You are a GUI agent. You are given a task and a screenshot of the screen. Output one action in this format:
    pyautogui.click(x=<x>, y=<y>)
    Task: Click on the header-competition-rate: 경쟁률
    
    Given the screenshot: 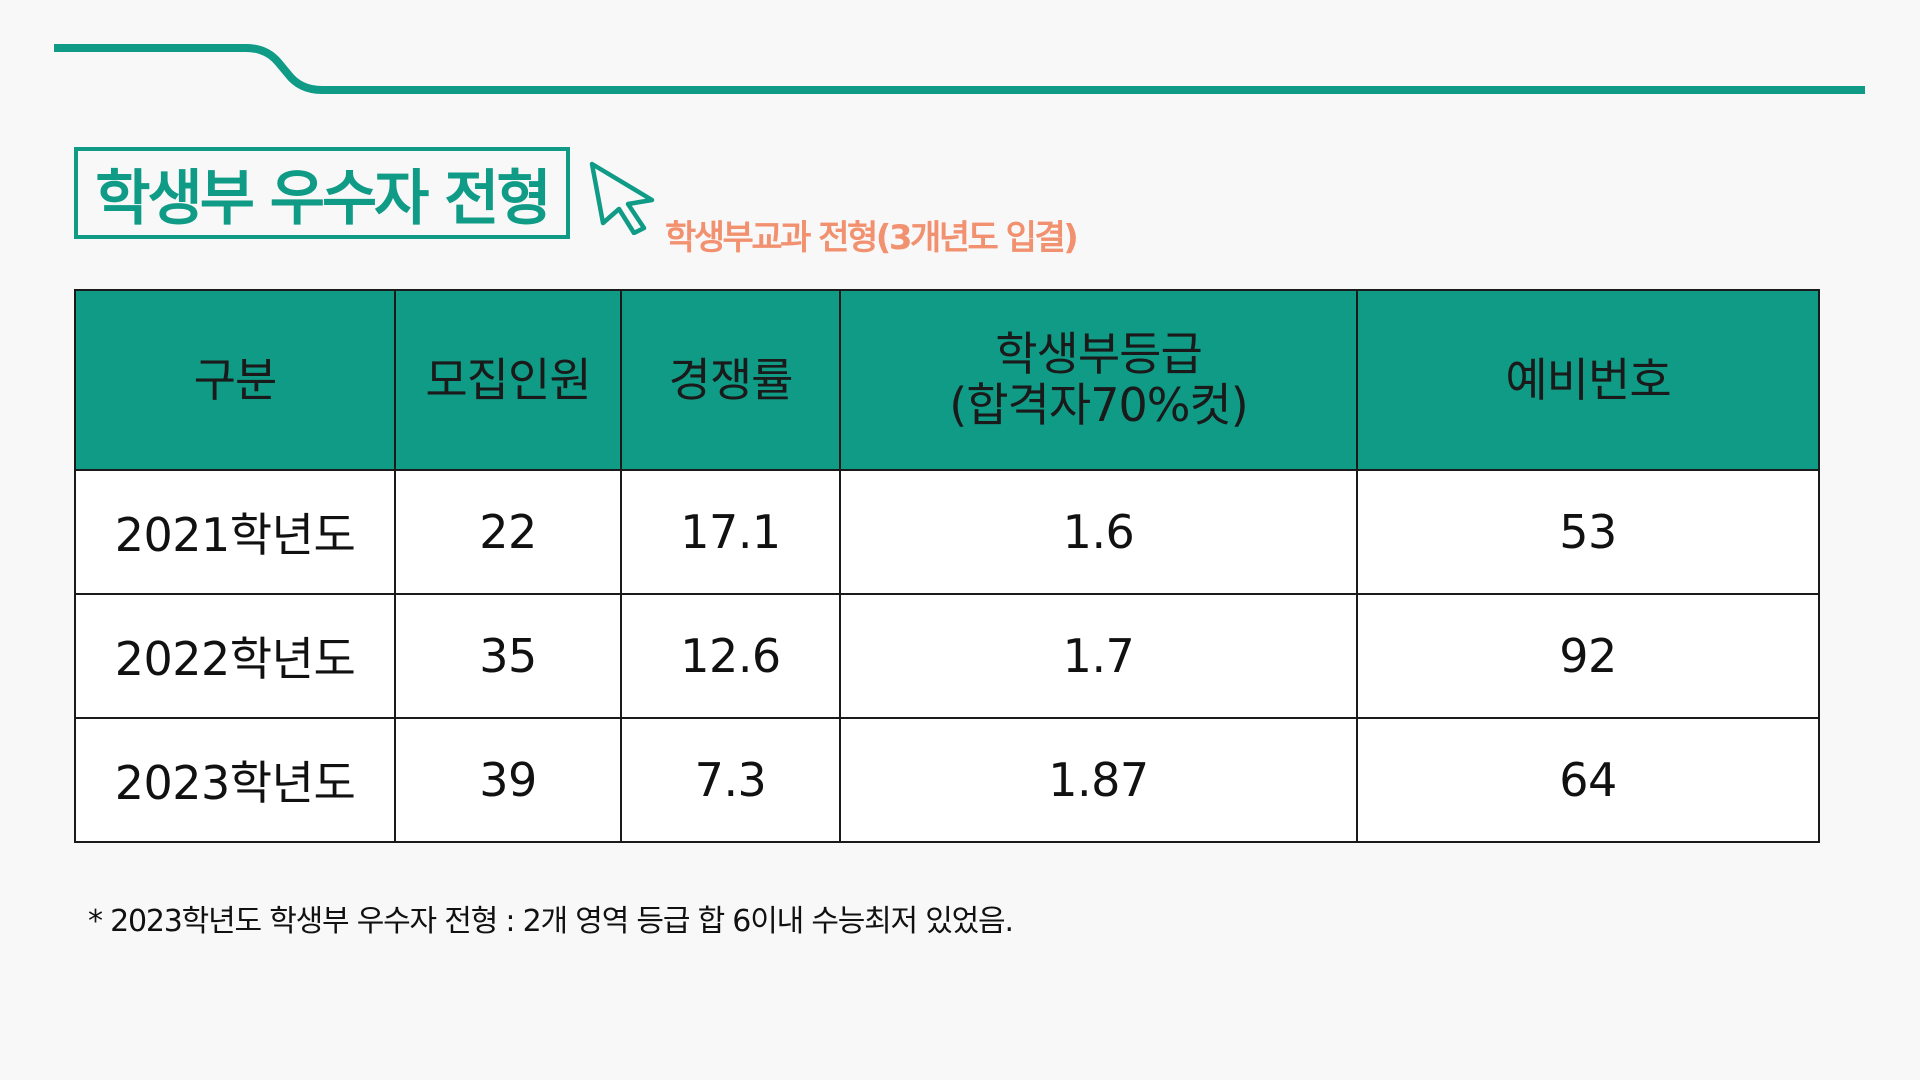 What is the action you would take?
    pyautogui.click(x=730, y=380)
    